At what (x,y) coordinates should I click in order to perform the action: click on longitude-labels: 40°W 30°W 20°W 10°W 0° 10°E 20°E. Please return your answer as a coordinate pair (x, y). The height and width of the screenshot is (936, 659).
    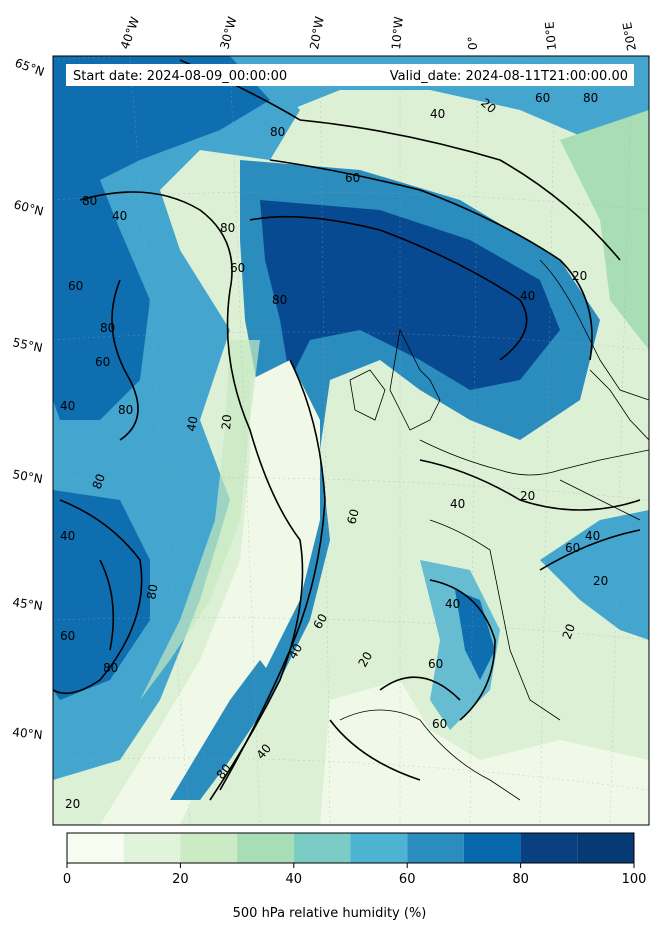
    Looking at the image, I should click on (378, 33).